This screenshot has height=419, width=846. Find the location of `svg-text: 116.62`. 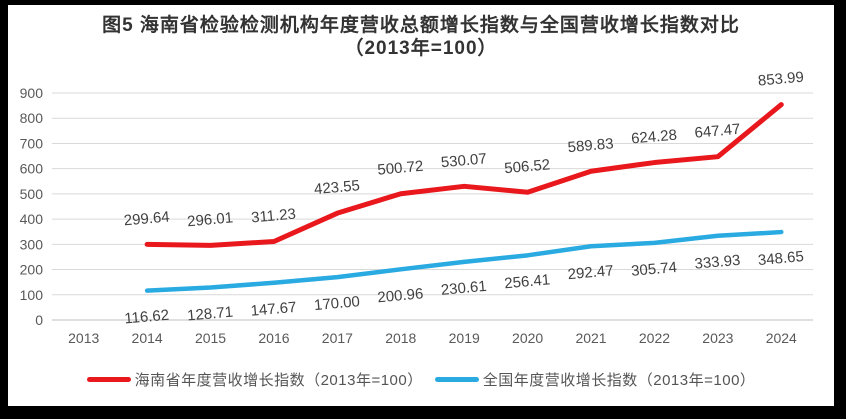

svg-text: 116.62 is located at coordinates (147, 317).